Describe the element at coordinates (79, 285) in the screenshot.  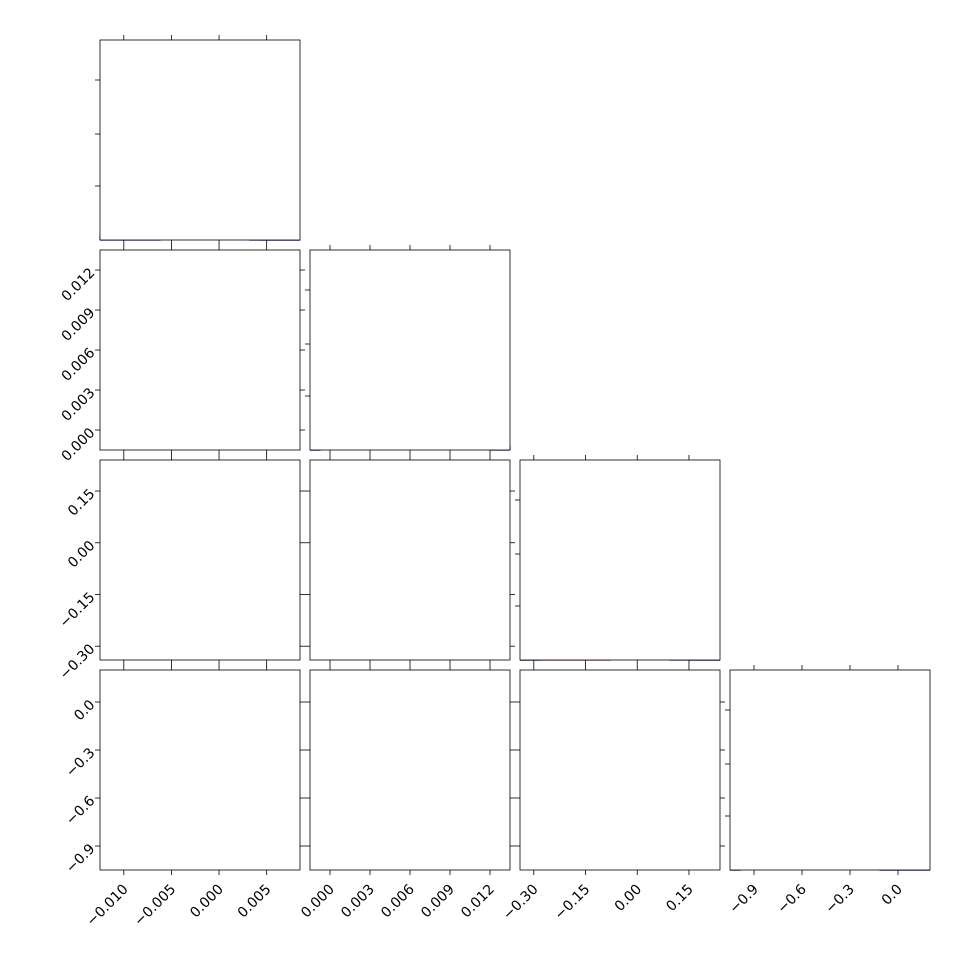
I see `y-tick-label: 0.012` at that location.